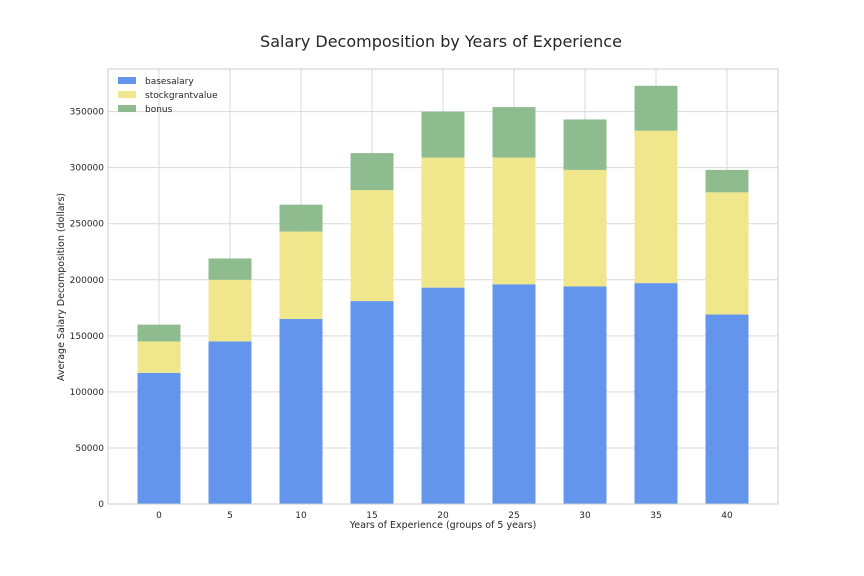 This screenshot has width=864, height=576. Describe the element at coordinates (89, 449) in the screenshot. I see `y-tick-label: 50000` at that location.